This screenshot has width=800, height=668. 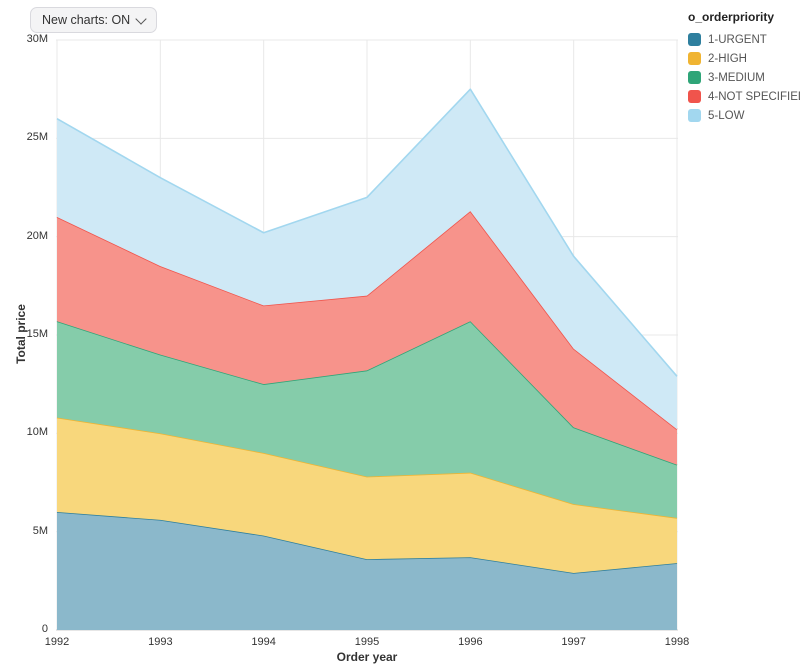 I want to click on legend-item: 3-MEDIUM, so click(x=743, y=77).